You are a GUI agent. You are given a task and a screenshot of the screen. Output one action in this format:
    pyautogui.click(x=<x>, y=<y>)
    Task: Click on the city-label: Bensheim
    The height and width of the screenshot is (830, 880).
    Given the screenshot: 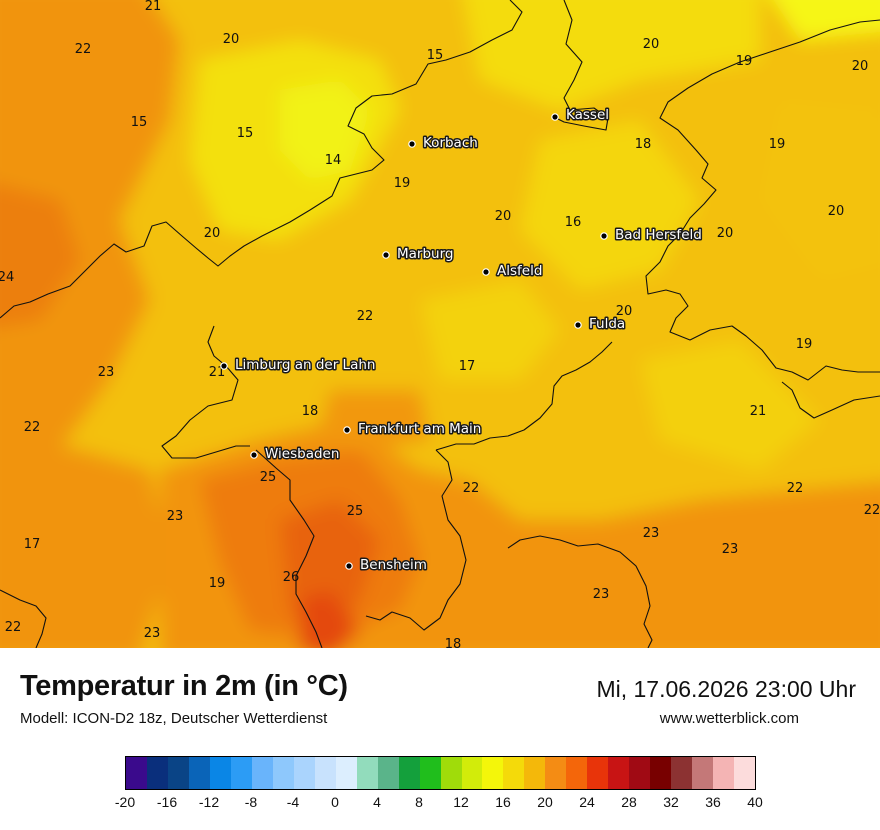 What is the action you would take?
    pyautogui.click(x=393, y=565)
    